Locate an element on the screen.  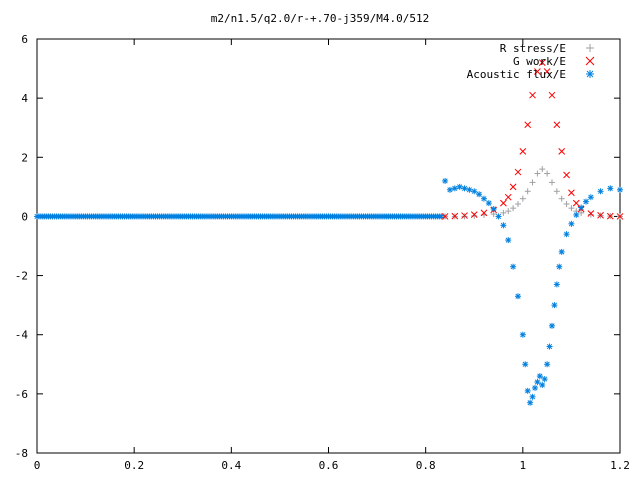
y-tick-label: -4 is located at coordinates (22, 335).